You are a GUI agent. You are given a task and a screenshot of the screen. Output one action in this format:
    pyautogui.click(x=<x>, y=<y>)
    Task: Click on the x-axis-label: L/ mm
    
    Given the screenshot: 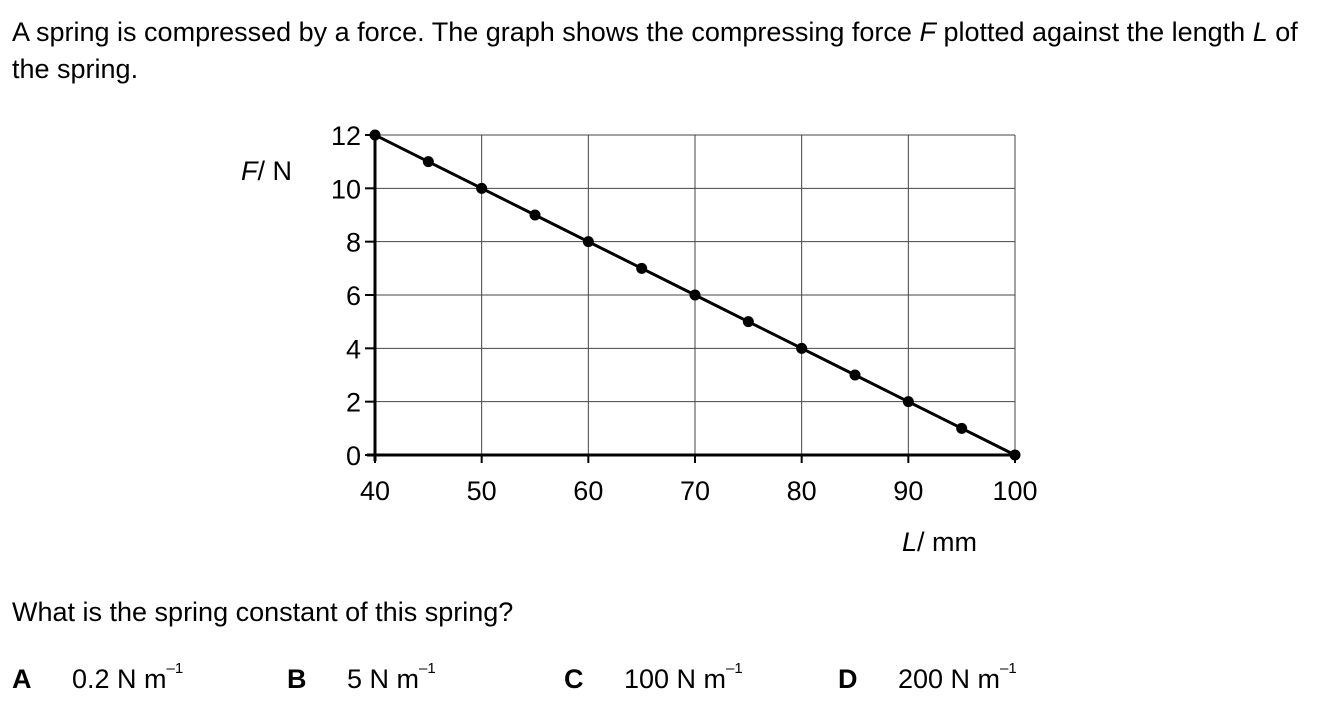 What is the action you would take?
    pyautogui.click(x=939, y=542)
    